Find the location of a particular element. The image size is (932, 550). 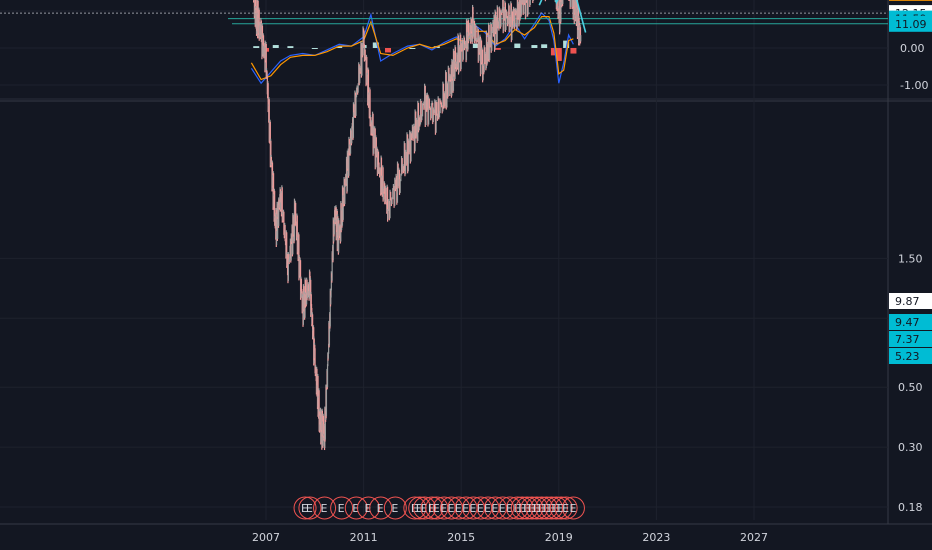

price-tick-label: 1.50 is located at coordinates (910, 258).